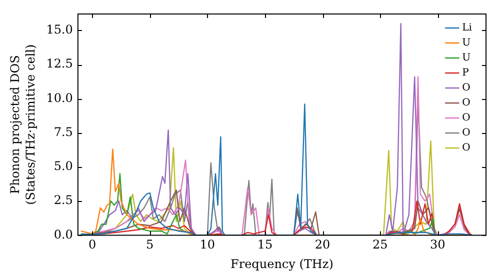 Image resolution: width=500 pixels, height=280 pixels. What do you see at coordinates (92, 245) in the screenshot?
I see `x-tick-label: 0` at bounding box center [92, 245].